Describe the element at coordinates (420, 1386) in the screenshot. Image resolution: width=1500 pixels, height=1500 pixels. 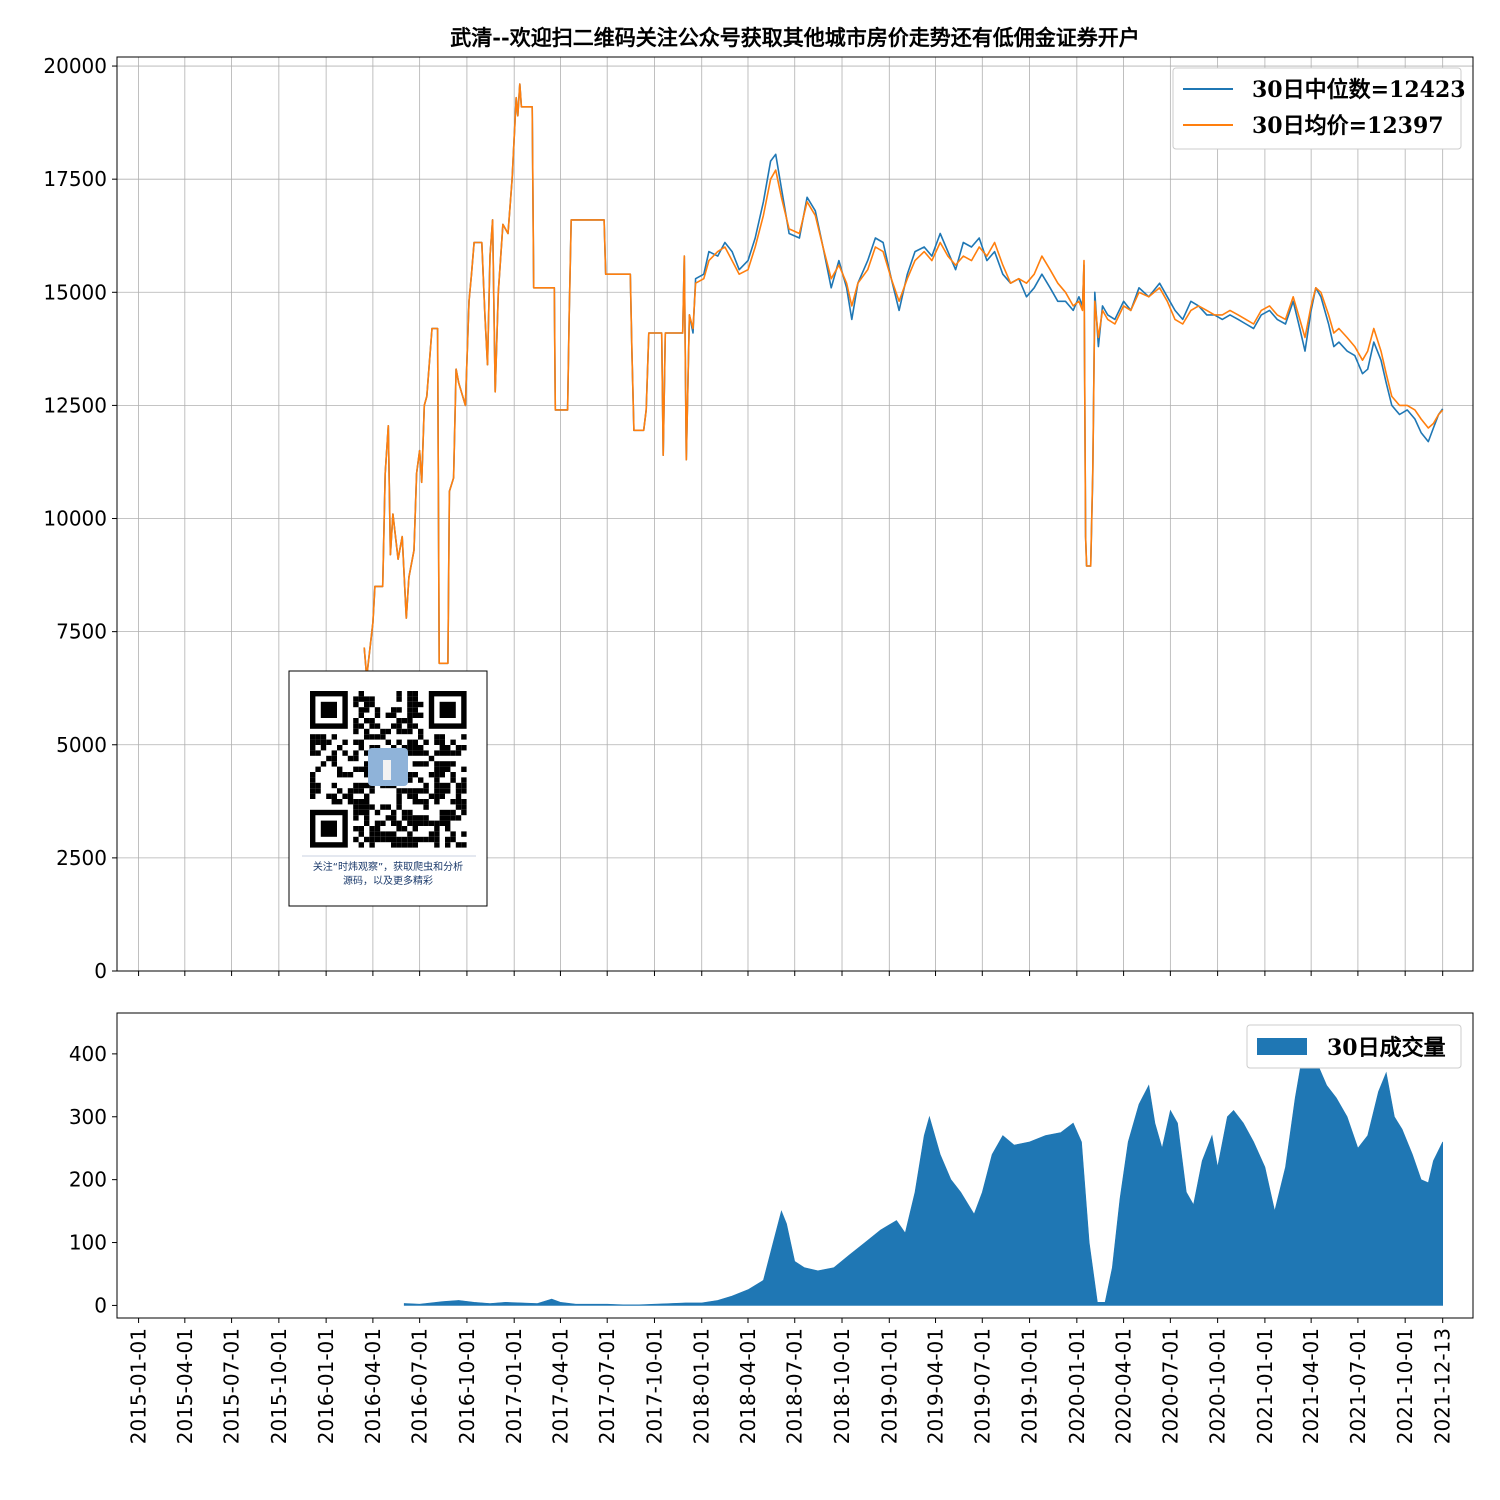
I see `x-tick-label: 2016-07-01` at that location.